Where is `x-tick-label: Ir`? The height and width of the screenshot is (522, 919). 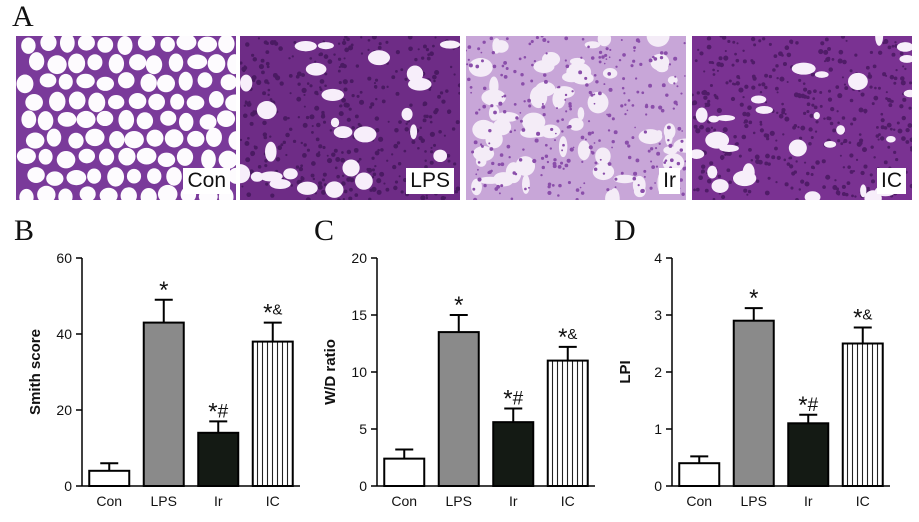 x-tick-label: Ir is located at coordinates (218, 501).